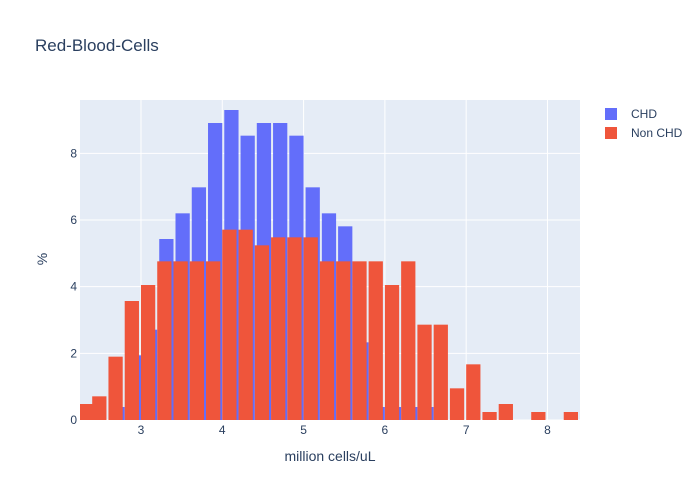  I want to click on x-tick-label: 7, so click(466, 430).